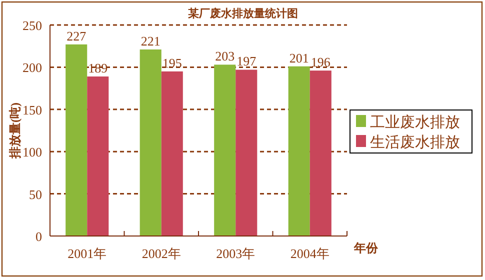 The width and height of the screenshot is (485, 280). What do you see at coordinates (15, 131) in the screenshot?
I see `y-axis-title: 排放量(吨)` at bounding box center [15, 131].